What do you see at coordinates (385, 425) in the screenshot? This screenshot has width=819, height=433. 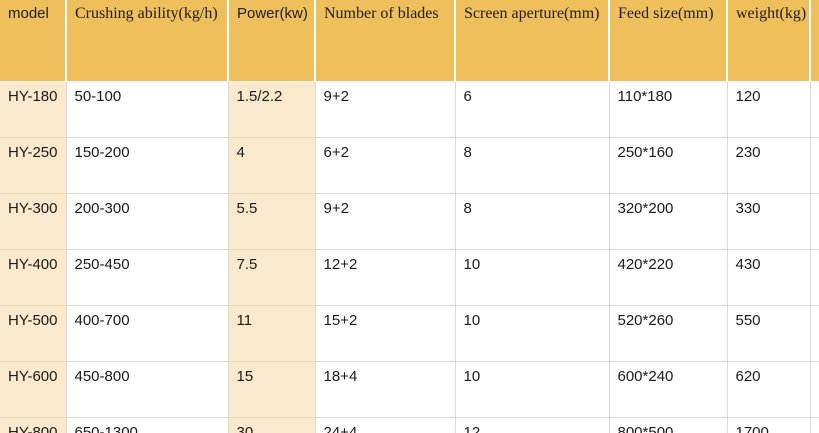 I see `cell-blades: 24+4` at bounding box center [385, 425].